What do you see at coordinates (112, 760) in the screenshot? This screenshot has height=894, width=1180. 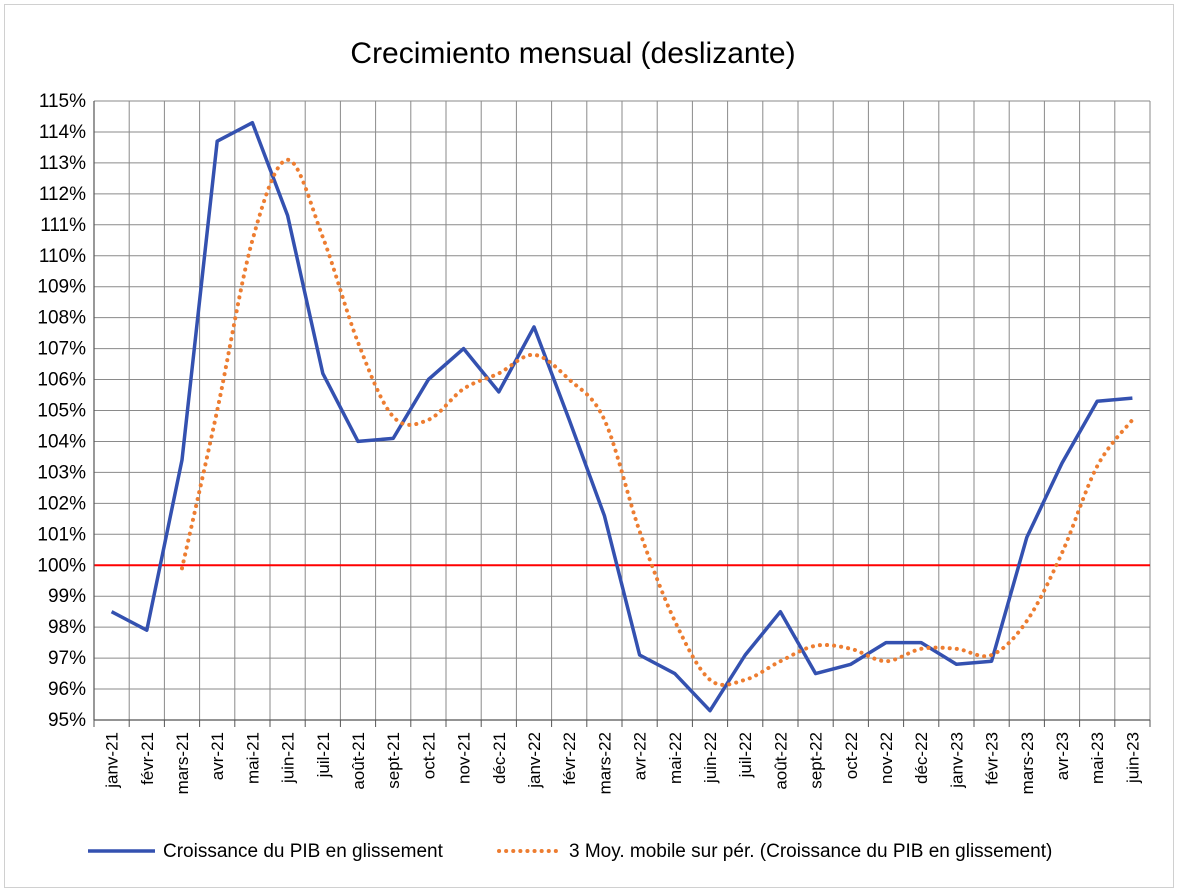 I see `x-tick-label: janv-21` at bounding box center [112, 760].